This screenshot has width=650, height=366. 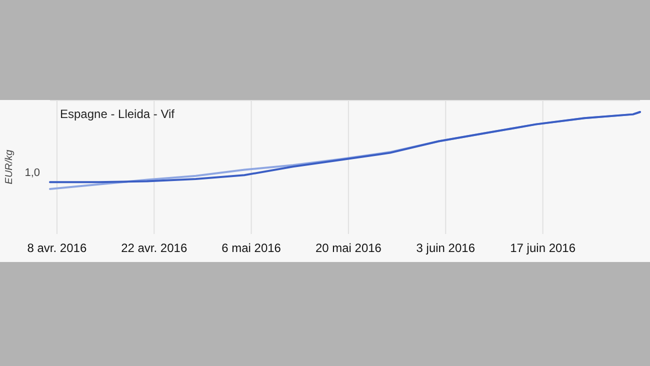 What do you see at coordinates (57, 248) in the screenshot?
I see `x-tick-label: 8 avr. 2016` at bounding box center [57, 248].